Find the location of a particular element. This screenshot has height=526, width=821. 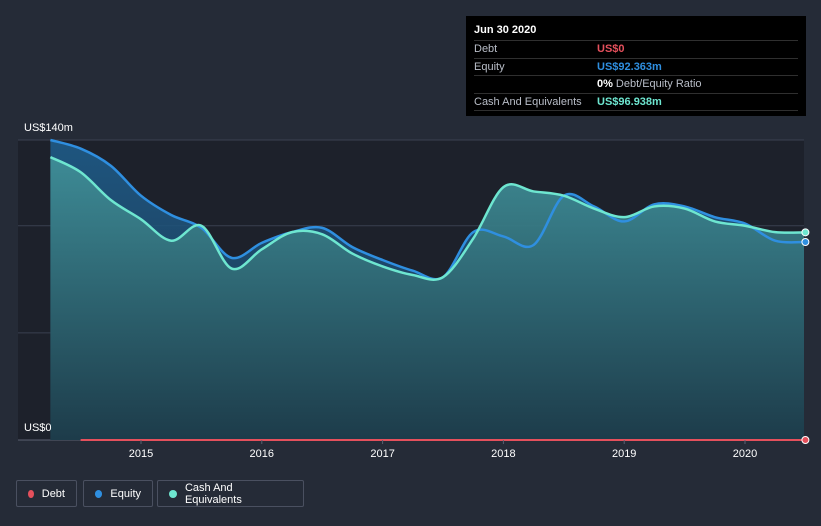

tooltip-debt-label: Debt is located at coordinates (486, 49).